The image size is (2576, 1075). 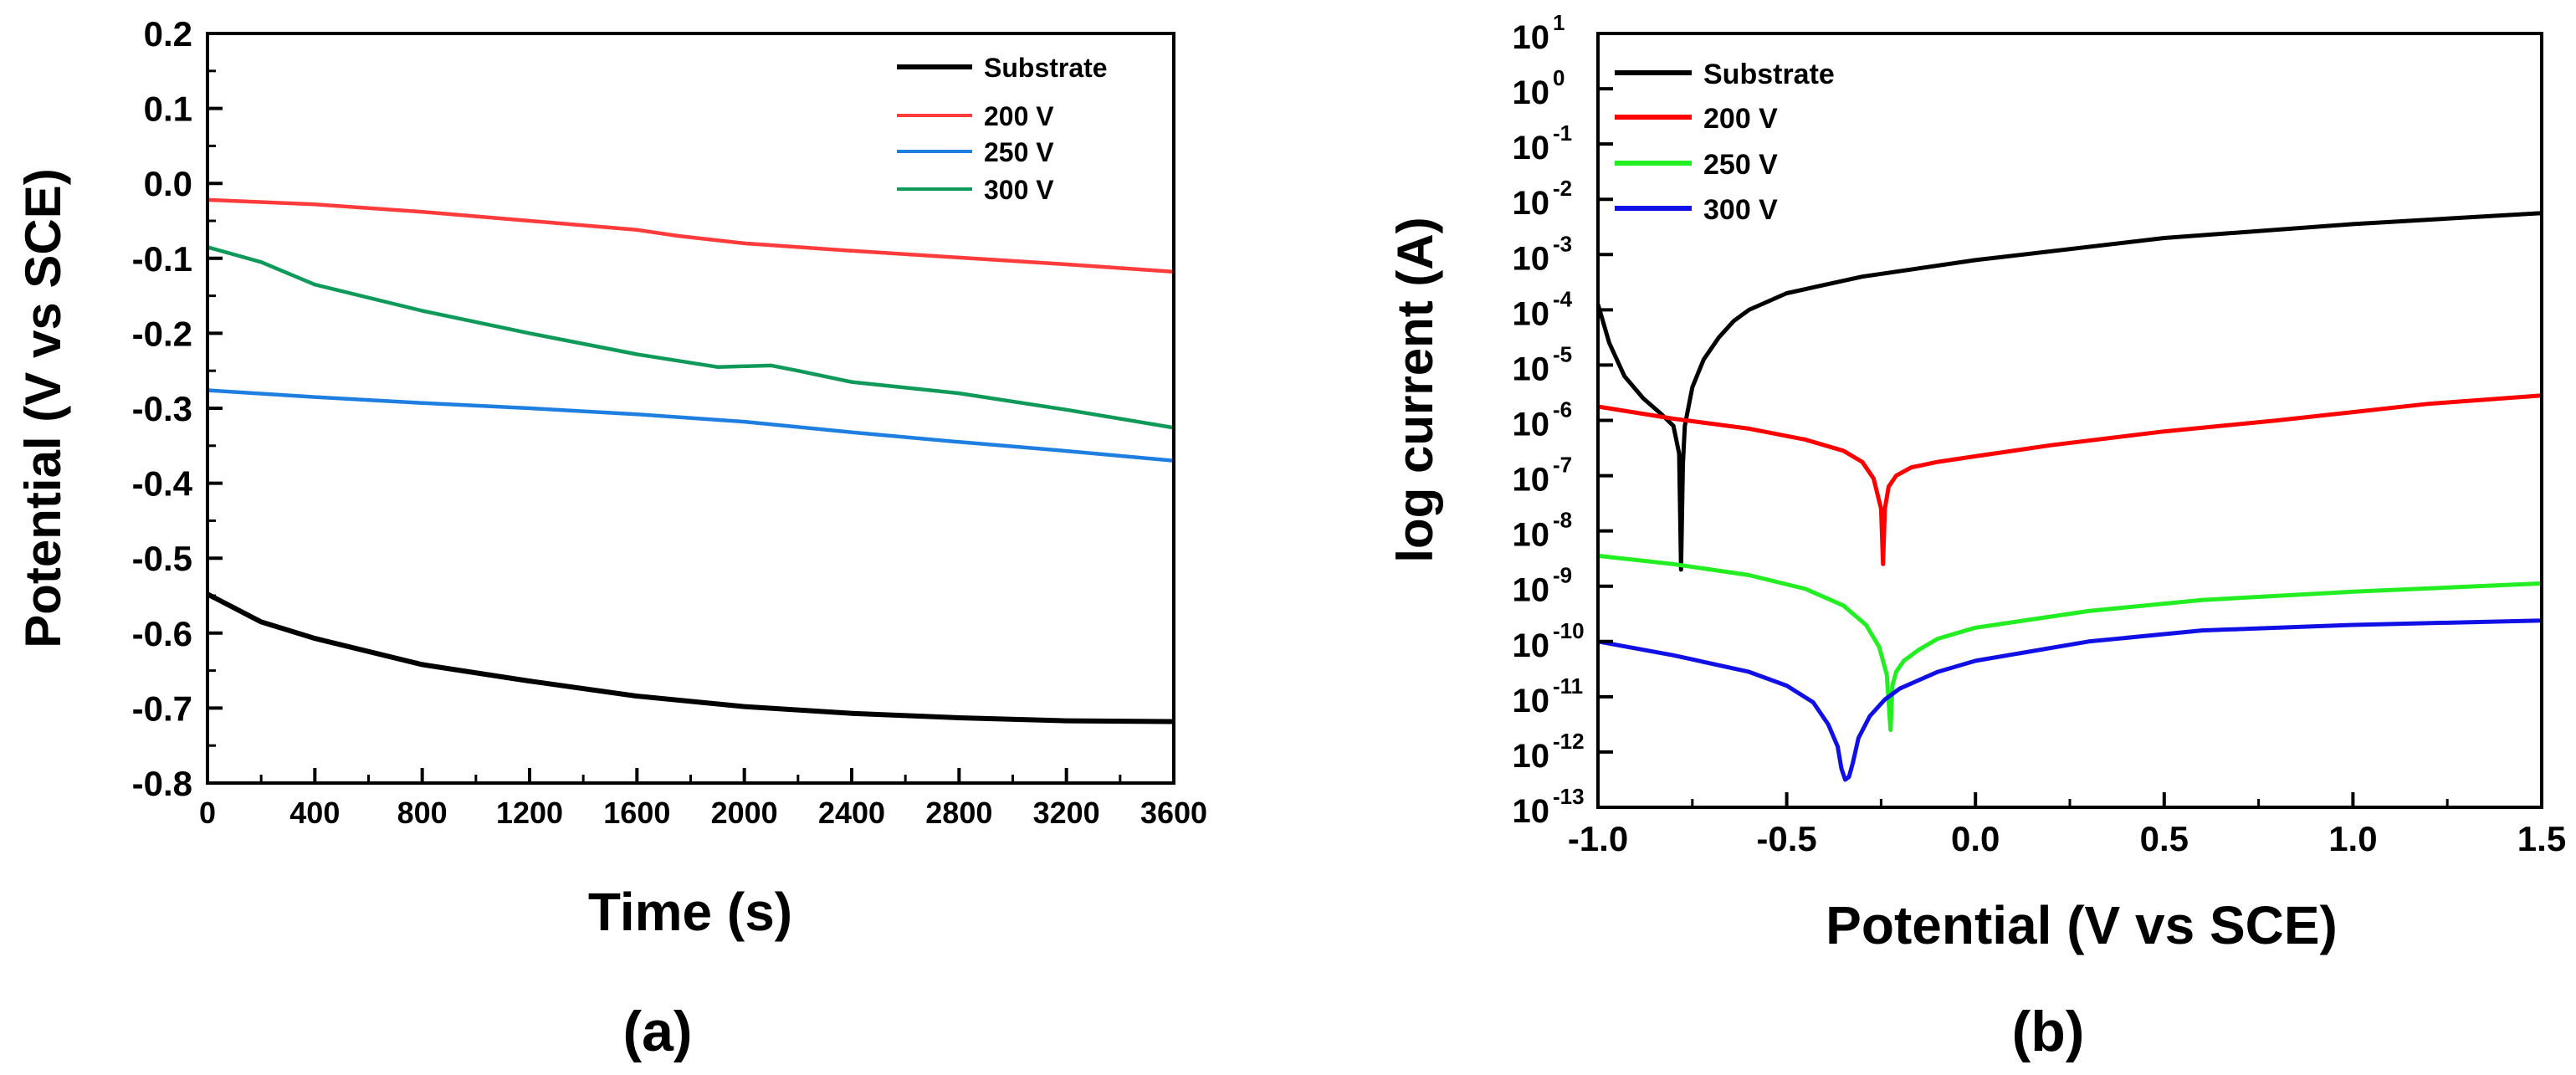 What do you see at coordinates (1019, 116) in the screenshot?
I see `legend-a-200v-label: 200 V` at bounding box center [1019, 116].